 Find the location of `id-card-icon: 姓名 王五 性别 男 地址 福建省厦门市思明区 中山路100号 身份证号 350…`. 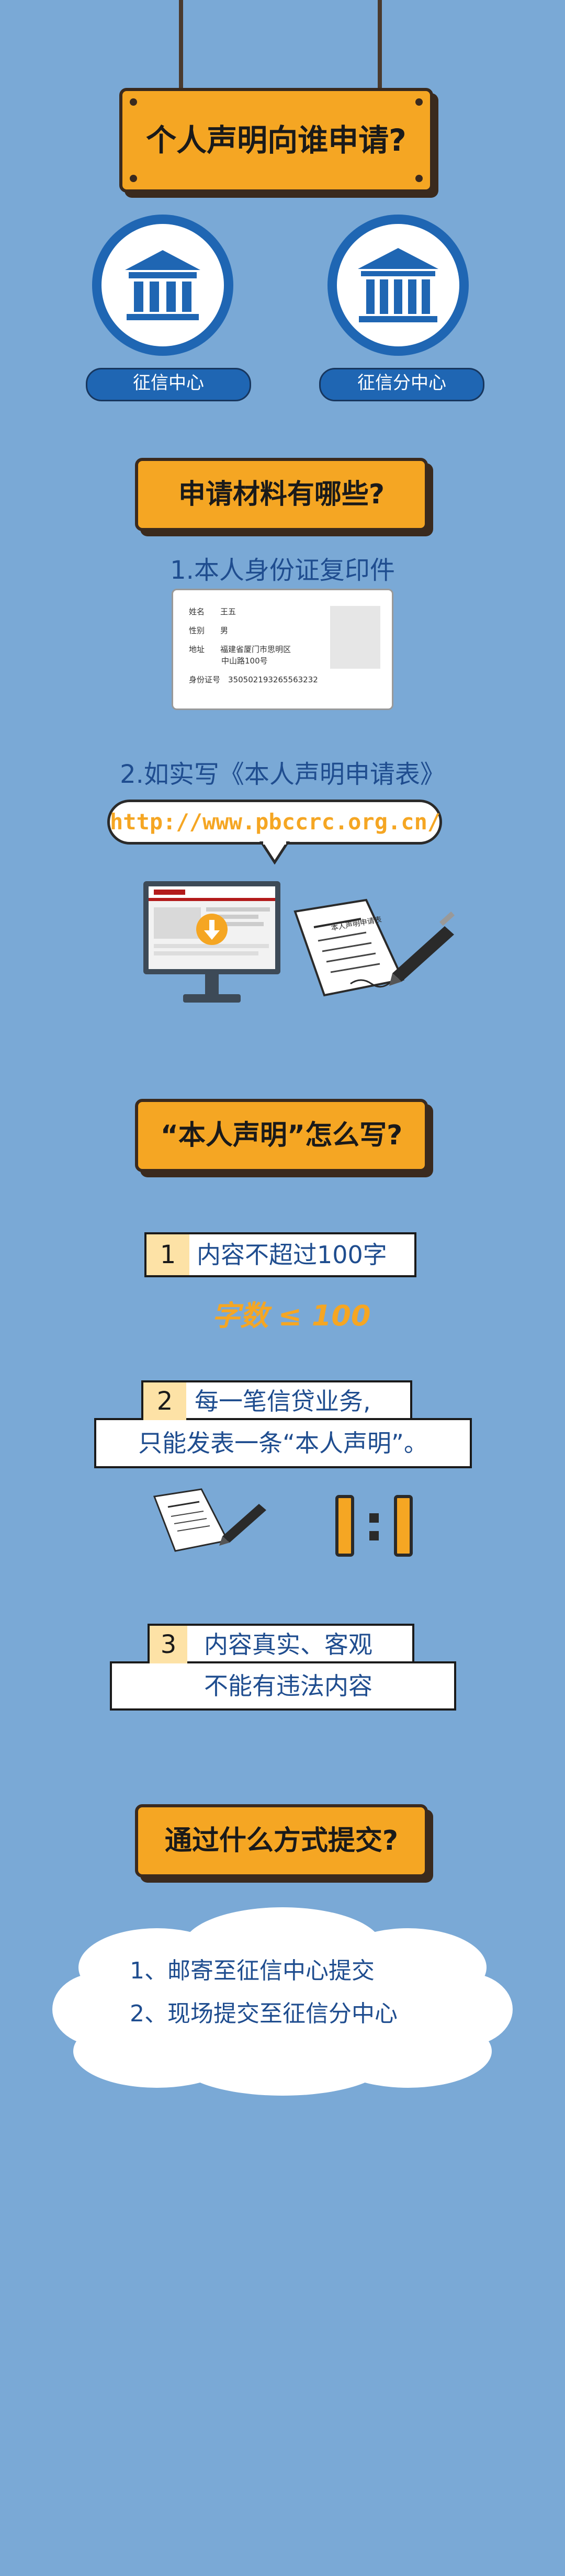

id-card-icon: 姓名 王五 性别 男 地址 福建省厦门市思明区 中山路100号 身份证号 350… is located at coordinates (282, 649).